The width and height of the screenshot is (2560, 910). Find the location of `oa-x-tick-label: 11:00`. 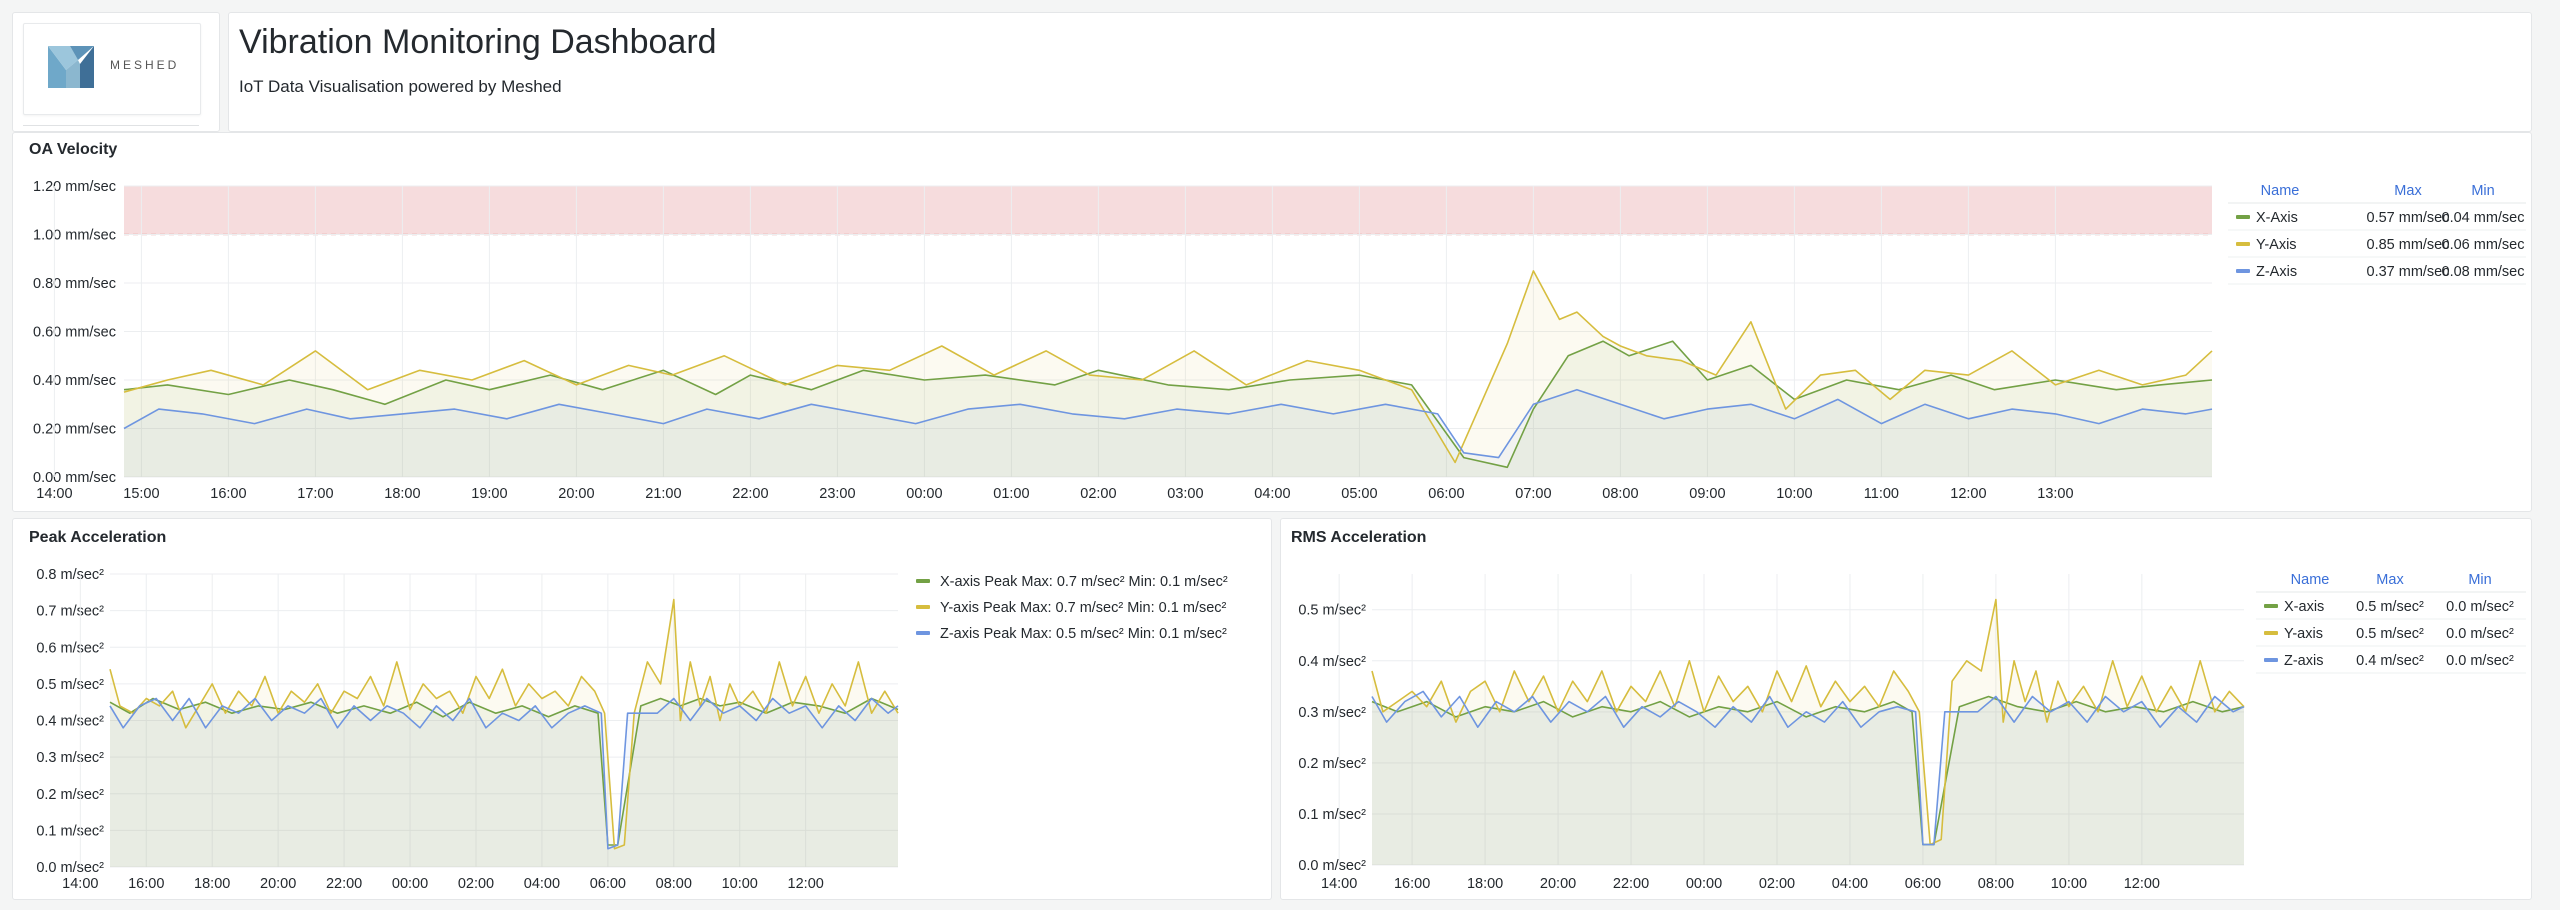

oa-x-tick-label: 11:00 is located at coordinates (1881, 494).